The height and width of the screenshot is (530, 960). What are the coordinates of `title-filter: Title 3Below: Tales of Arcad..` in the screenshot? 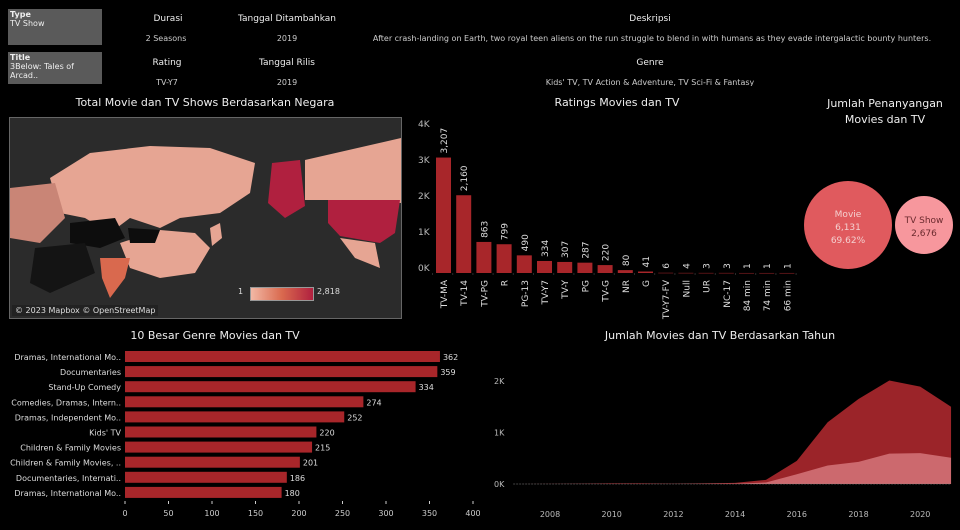 It's located at (55, 68).